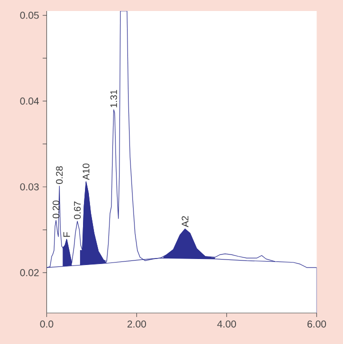 This screenshot has width=343, height=344. What do you see at coordinates (86, 172) in the screenshot?
I see `annotation: A10` at bounding box center [86, 172].